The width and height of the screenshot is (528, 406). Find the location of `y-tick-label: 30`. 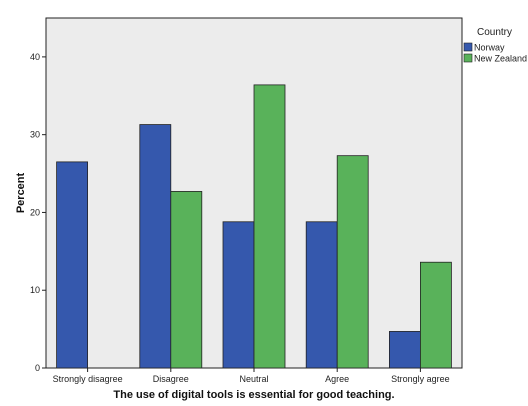

y-tick-label: 30 is located at coordinates (35, 135).